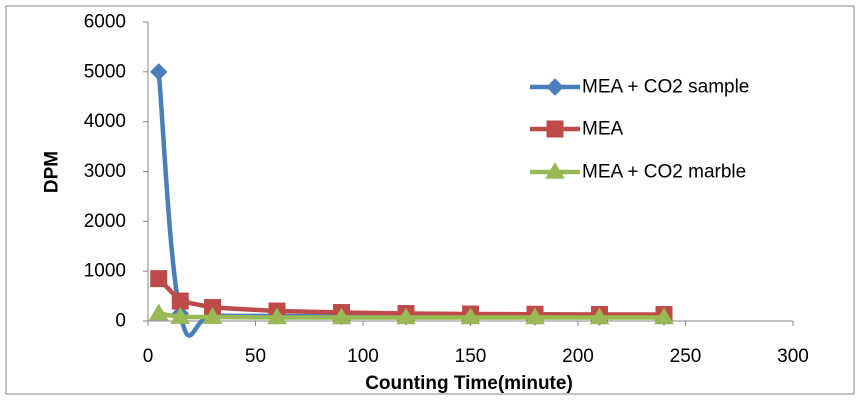  Describe the element at coordinates (664, 172) in the screenshot. I see `legend-label: MEA + CO2 marble` at that location.